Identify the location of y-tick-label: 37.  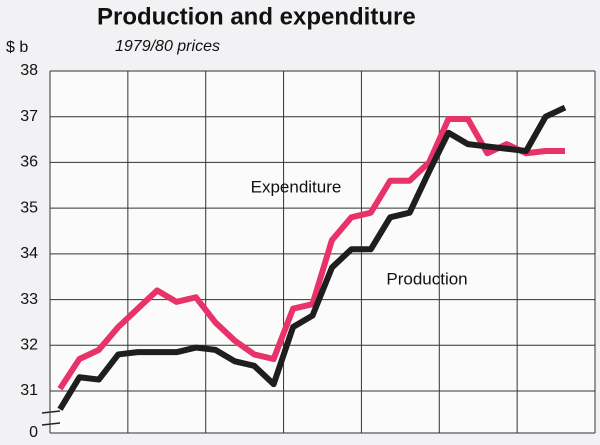
(29, 116).